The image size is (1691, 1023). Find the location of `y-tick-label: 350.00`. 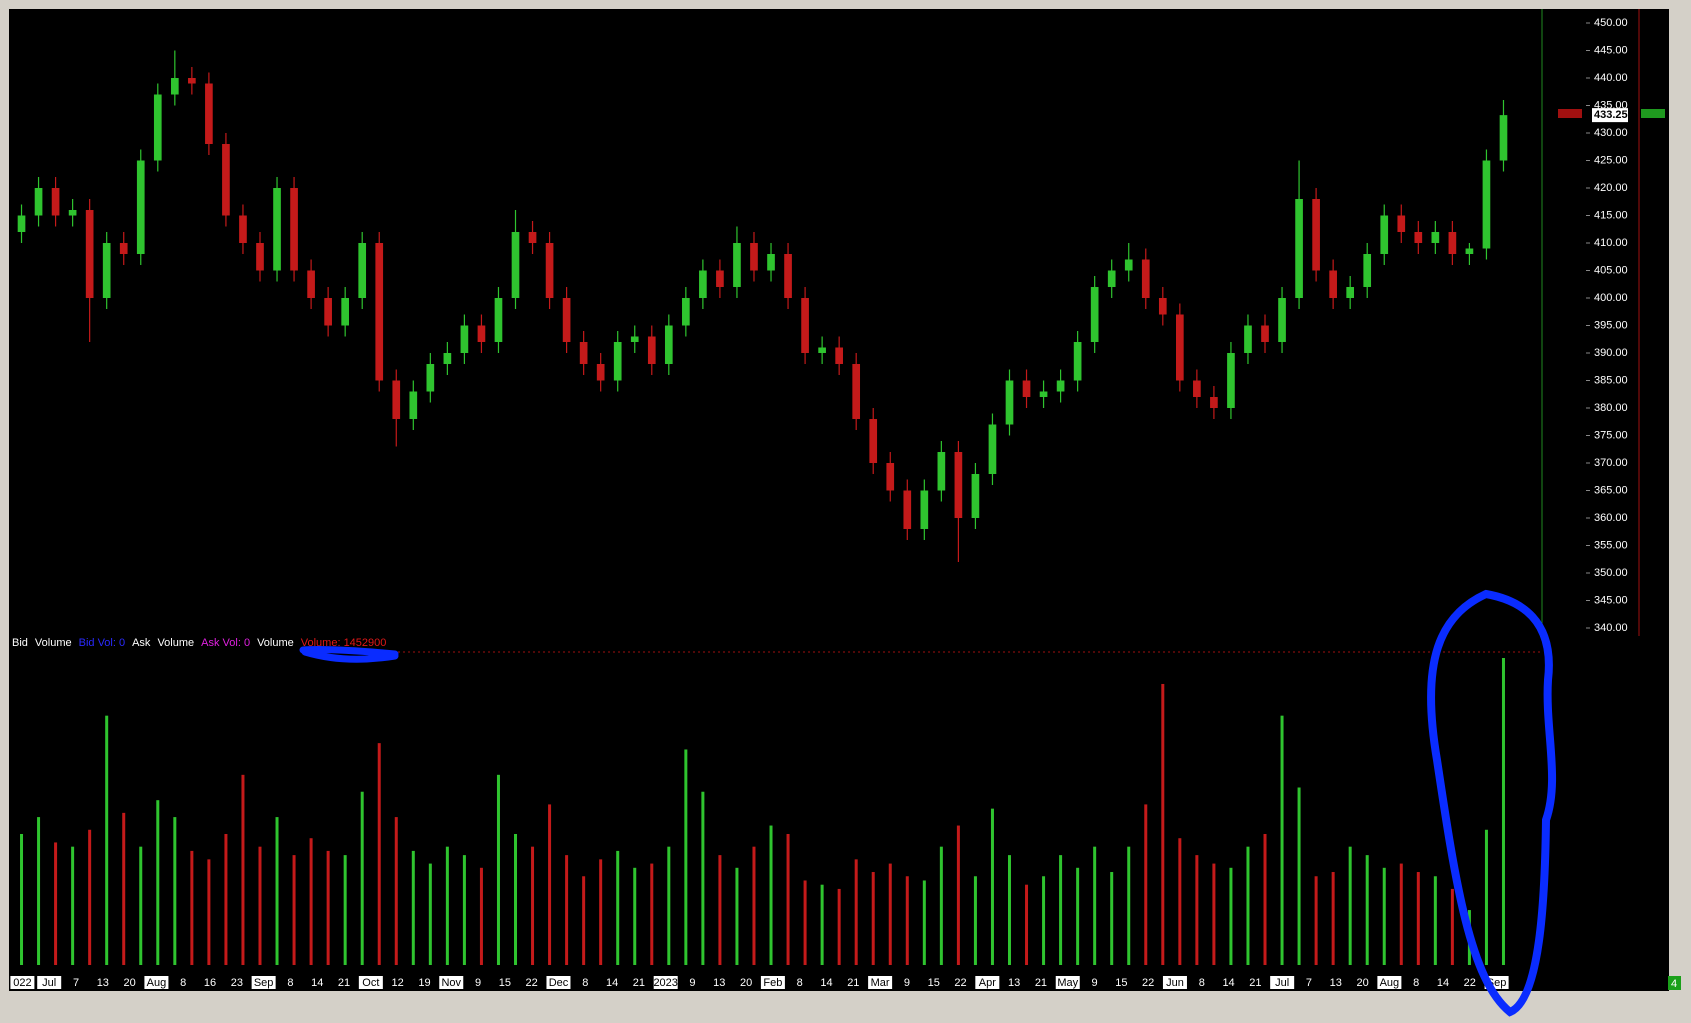

y-tick-label: 350.00 is located at coordinates (1611, 573).